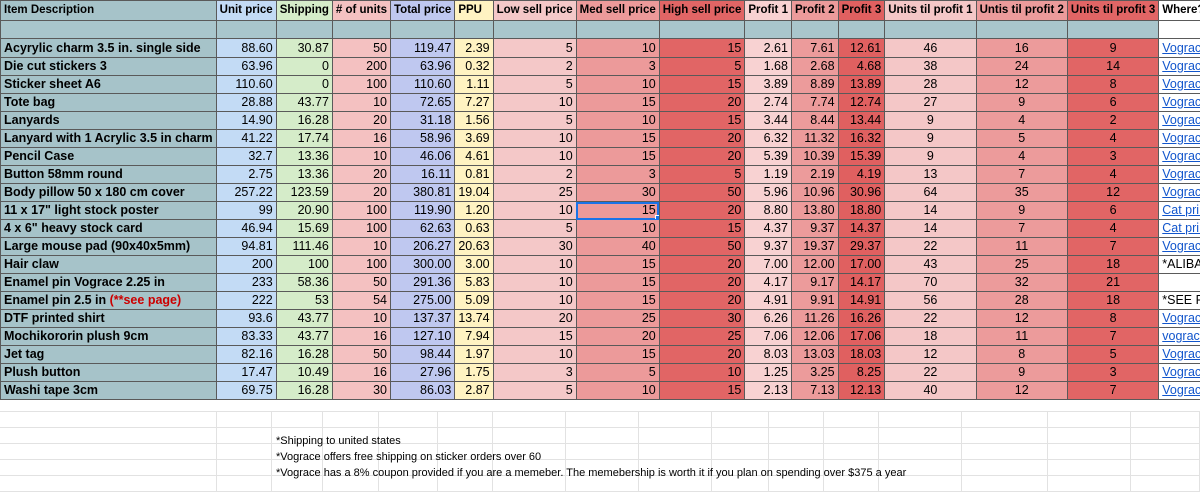 Image resolution: width=1200 pixels, height=492 pixels. Describe the element at coordinates (814, 48) in the screenshot. I see `cell-profit-2: 7.61` at that location.